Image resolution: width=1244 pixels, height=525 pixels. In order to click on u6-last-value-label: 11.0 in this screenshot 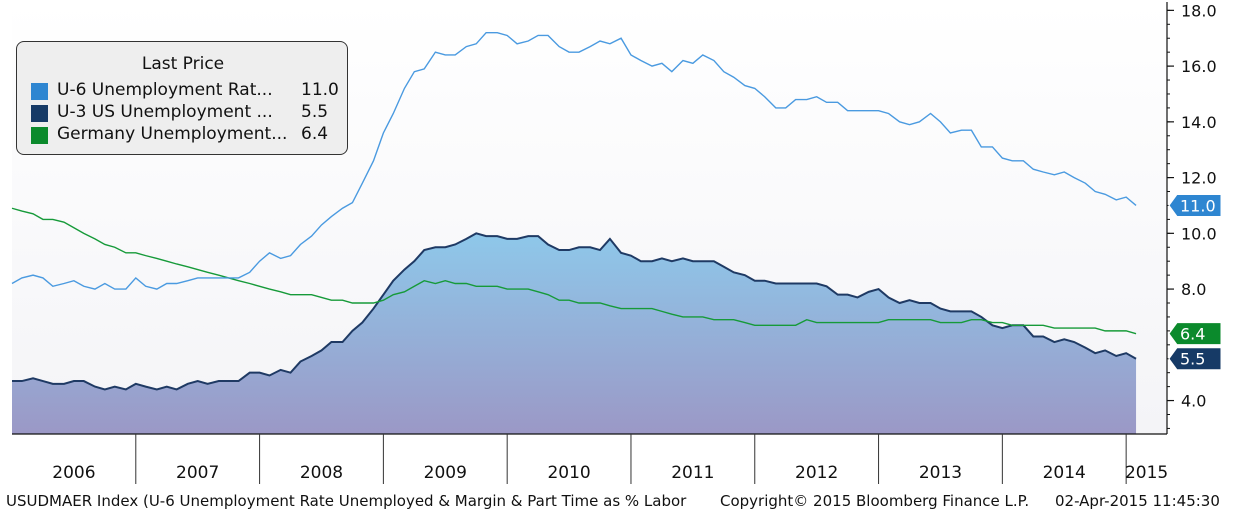, I will do `click(1198, 205)`.